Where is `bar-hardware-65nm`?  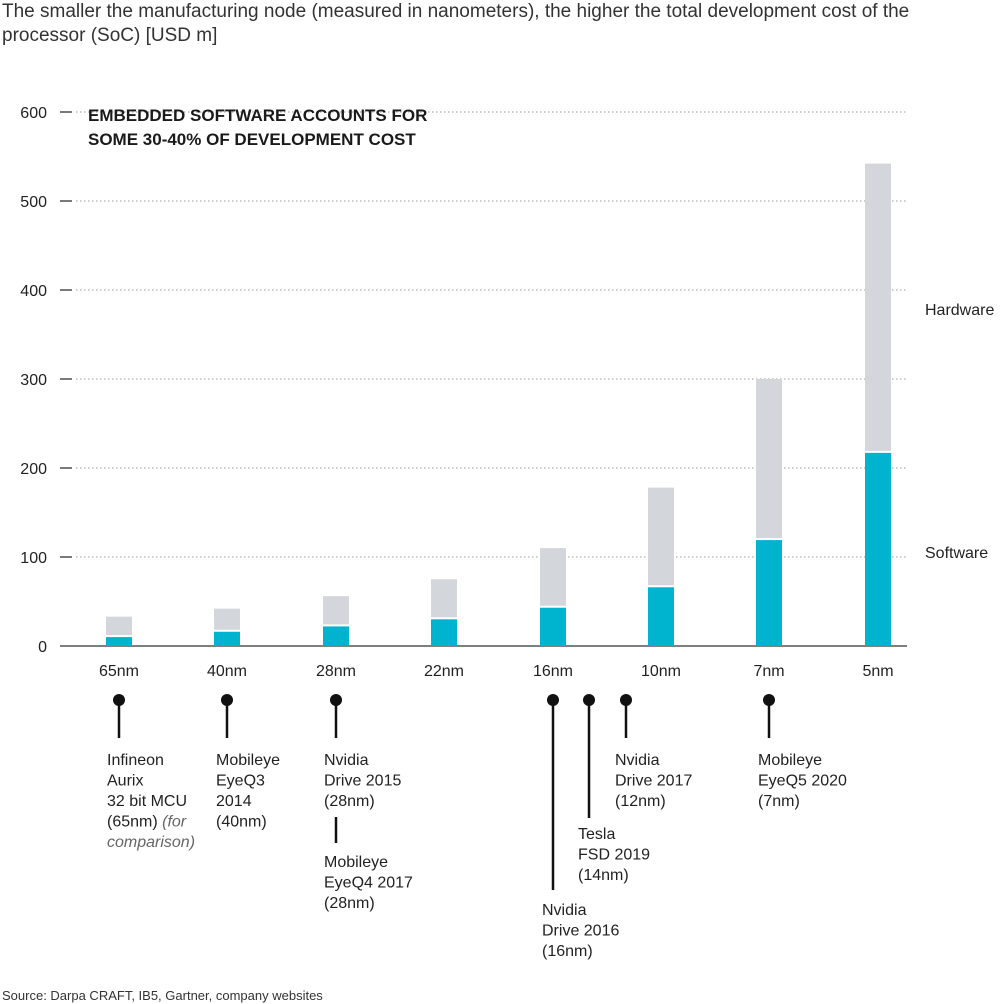
bar-hardware-65nm is located at coordinates (119, 626).